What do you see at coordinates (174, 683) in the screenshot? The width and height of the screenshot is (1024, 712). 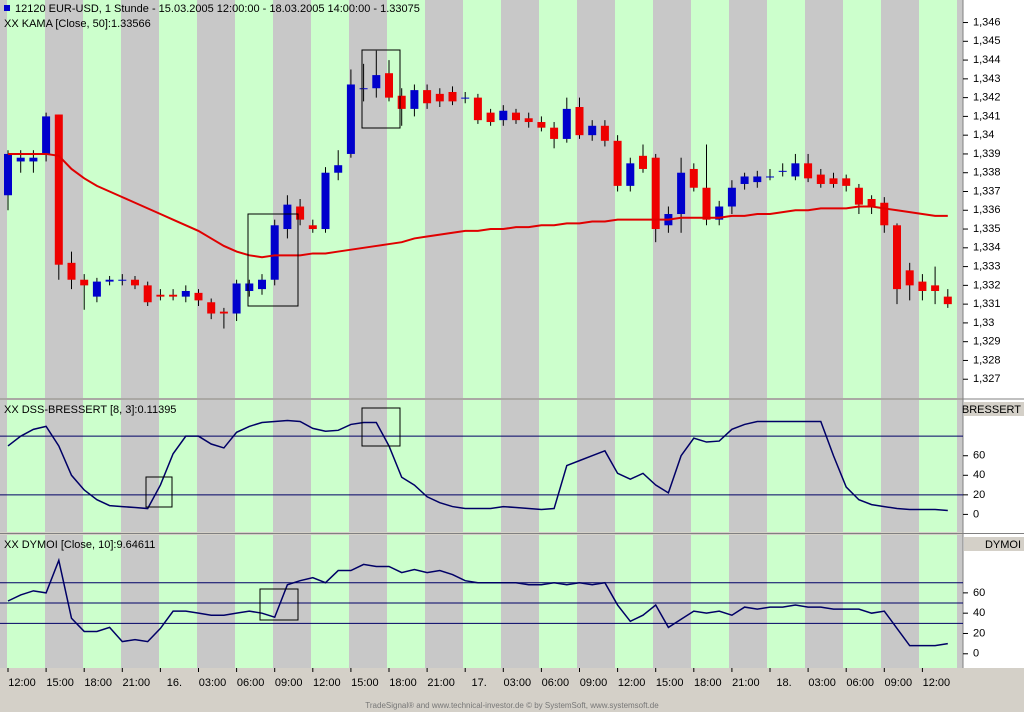 I see `x-tick-label: 16.` at bounding box center [174, 683].